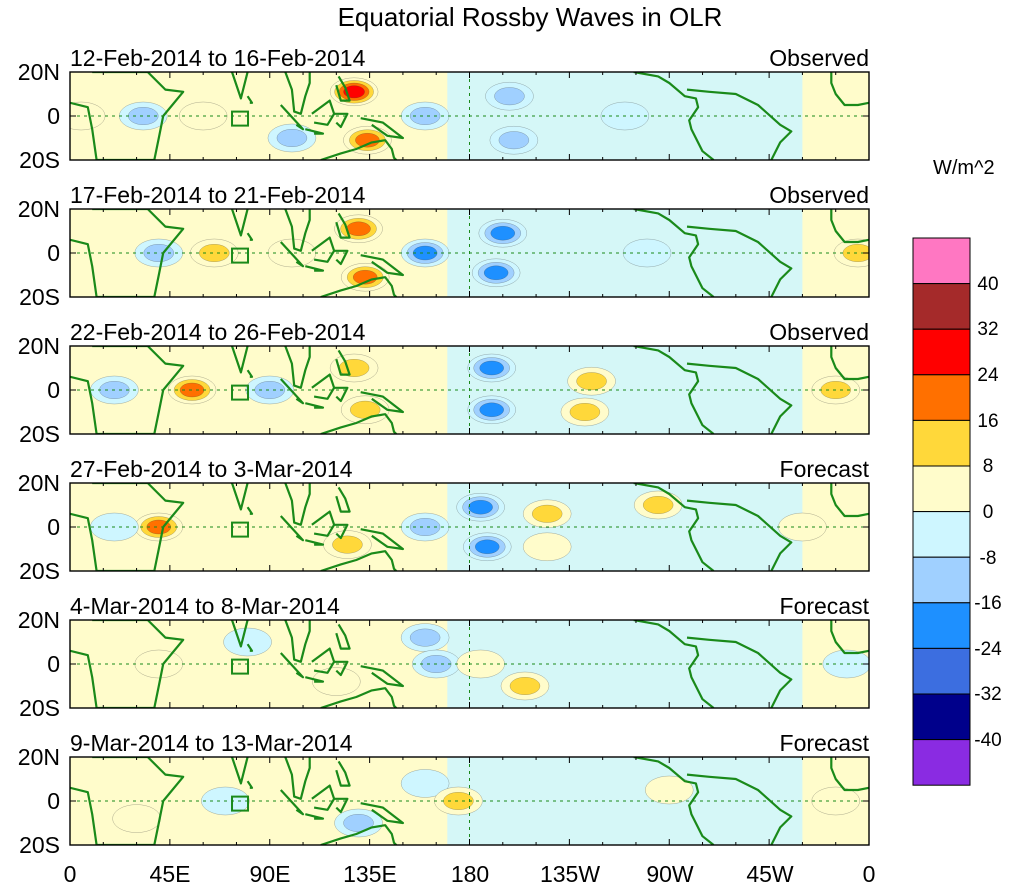  What do you see at coordinates (819, 195) in the screenshot?
I see `panel-2-status: Observed` at bounding box center [819, 195].